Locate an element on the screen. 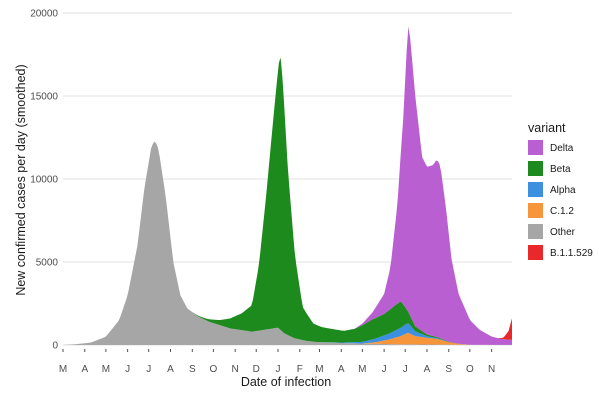 The height and width of the screenshot is (404, 599). legend-swatch-beta is located at coordinates (535, 168).